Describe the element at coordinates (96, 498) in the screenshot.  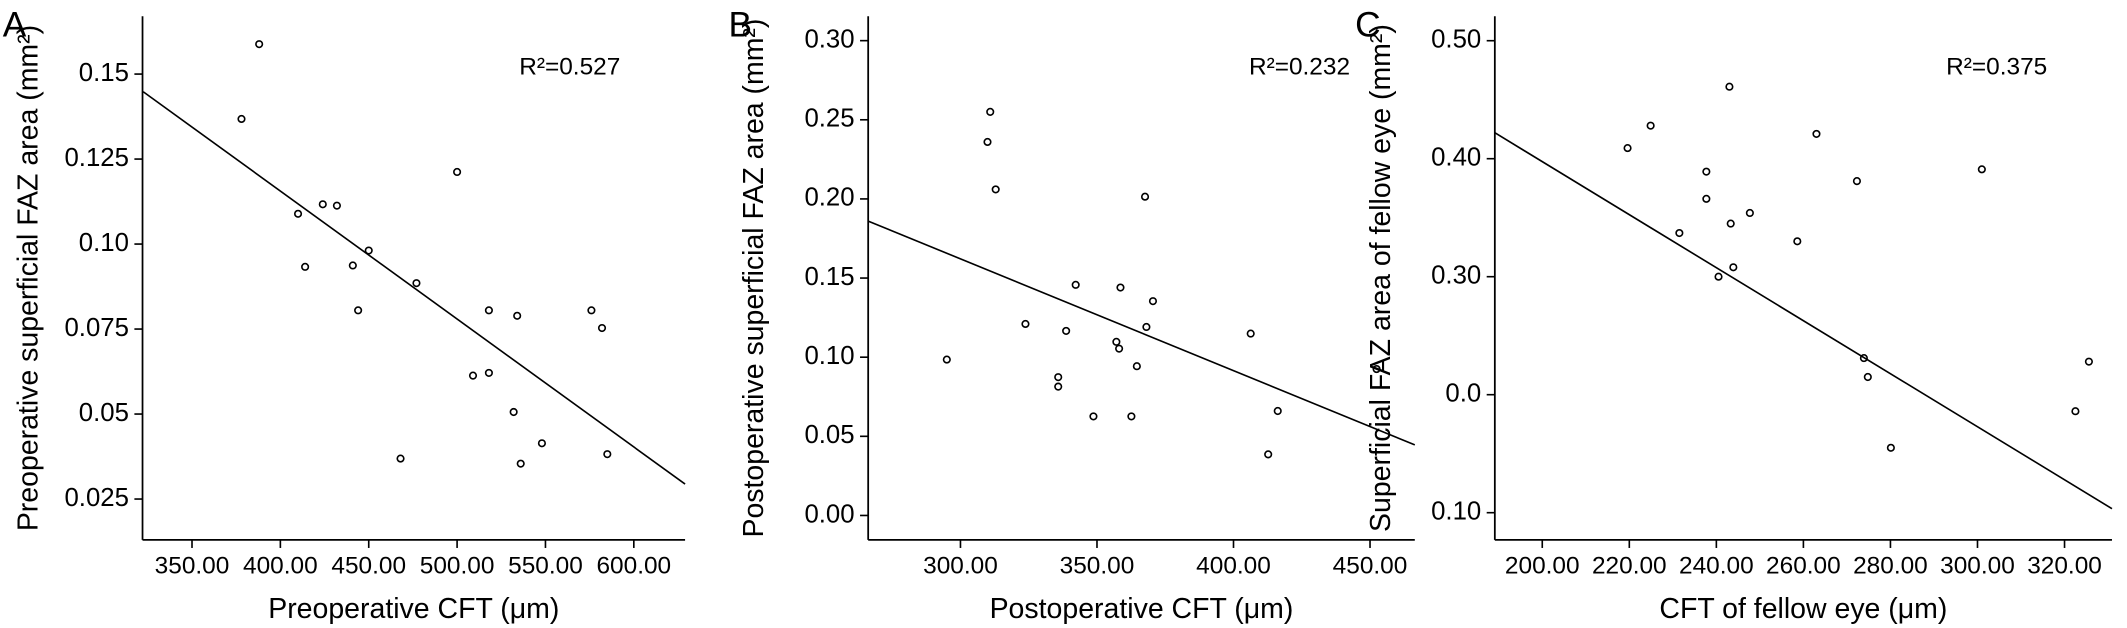
I see `y-tick-label: 0.025` at that location.